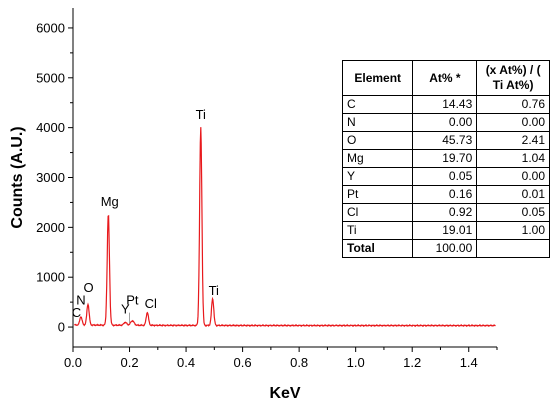 The image size is (550, 408). What do you see at coordinates (151, 303) in the screenshot?
I see `peak-label: Cl` at bounding box center [151, 303].